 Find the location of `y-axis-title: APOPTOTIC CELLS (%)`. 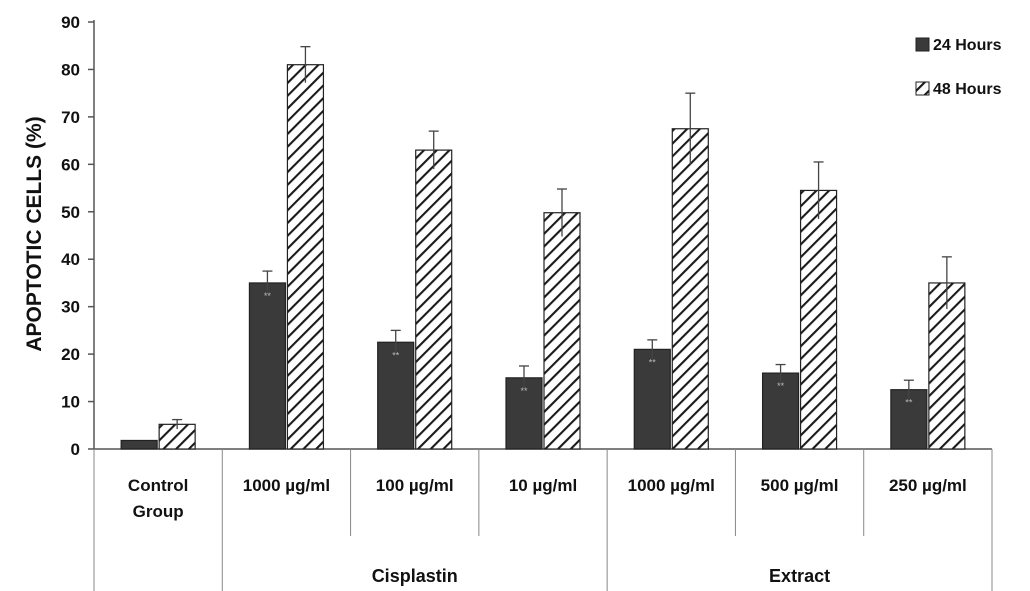

y-axis-title: APOPTOTIC CELLS (%) is located at coordinates (34, 233).